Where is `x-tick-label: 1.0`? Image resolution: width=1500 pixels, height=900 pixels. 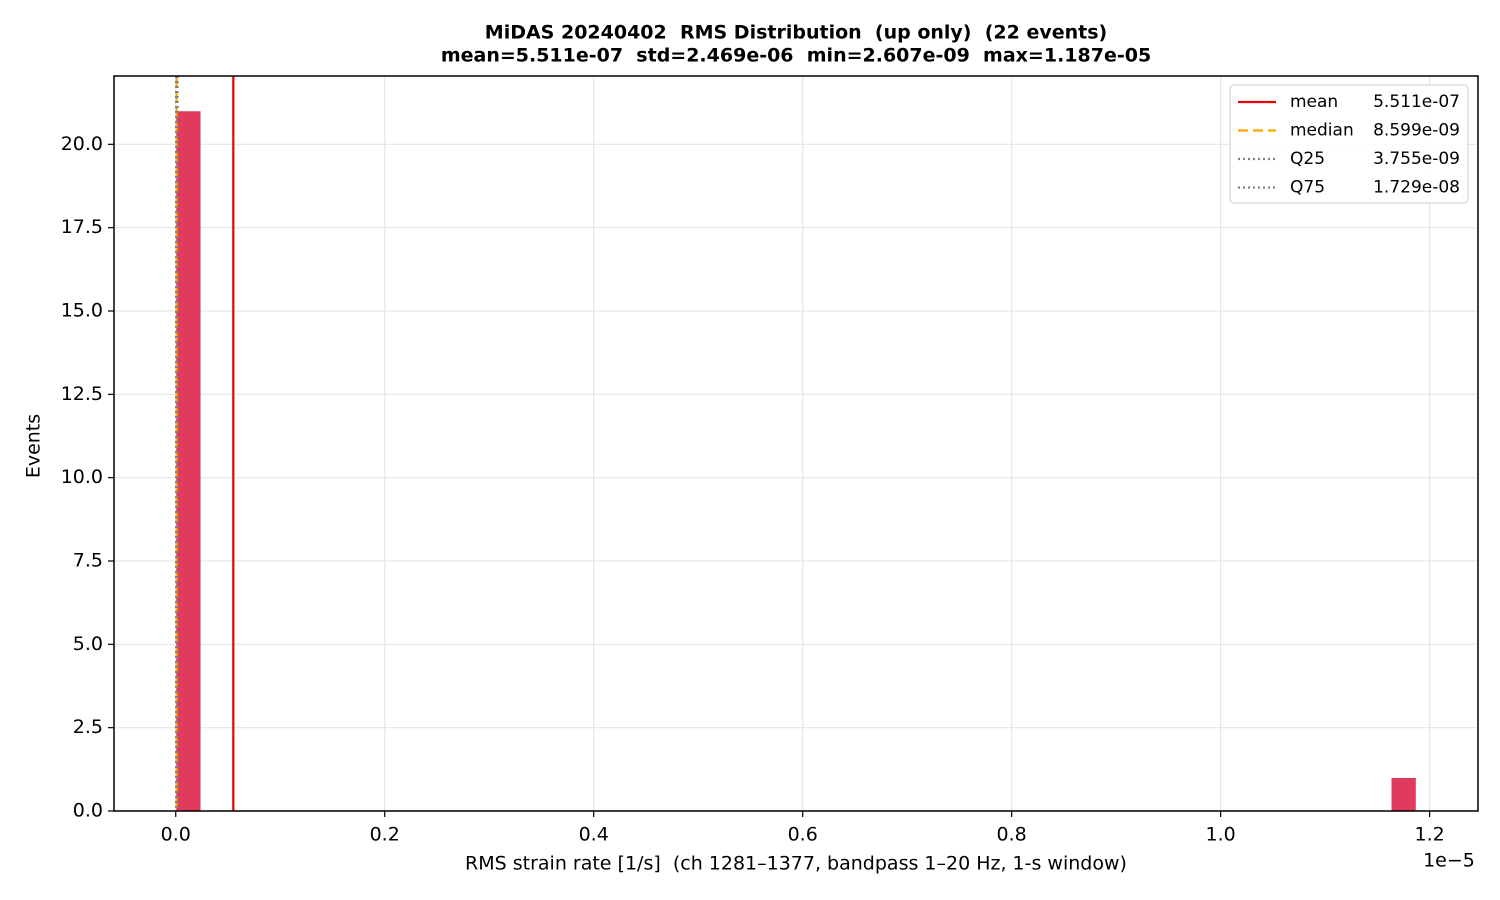 x-tick-label: 1.0 is located at coordinates (1221, 835).